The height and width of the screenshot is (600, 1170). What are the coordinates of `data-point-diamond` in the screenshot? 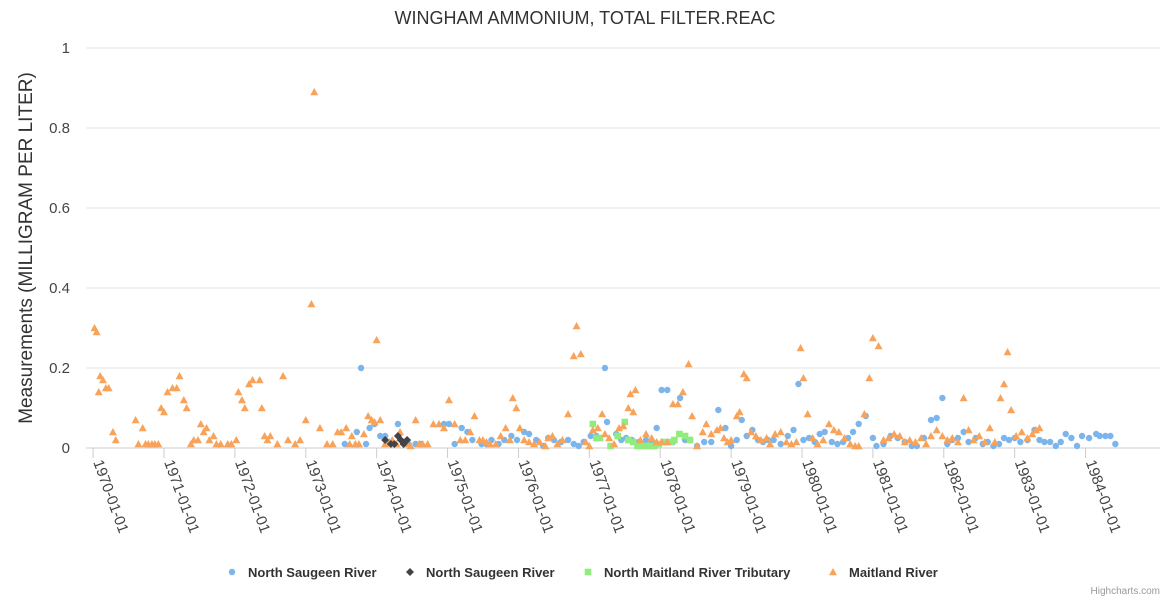 It's located at (407, 440).